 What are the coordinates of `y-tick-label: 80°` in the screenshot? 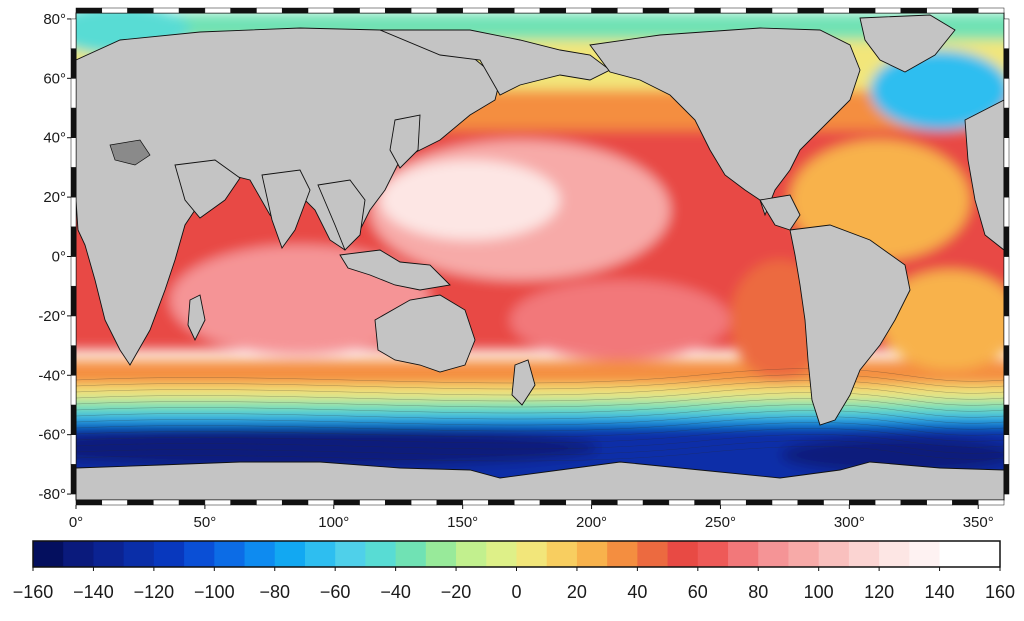 It's located at (54, 19).